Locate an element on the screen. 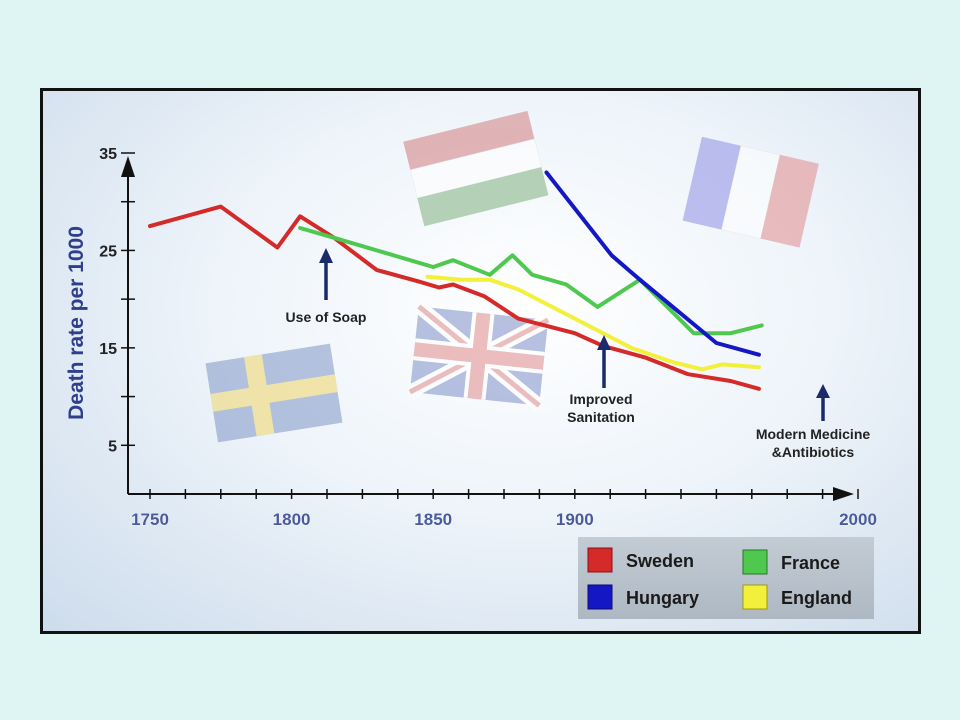  y-axis is located at coordinates (128, 325).